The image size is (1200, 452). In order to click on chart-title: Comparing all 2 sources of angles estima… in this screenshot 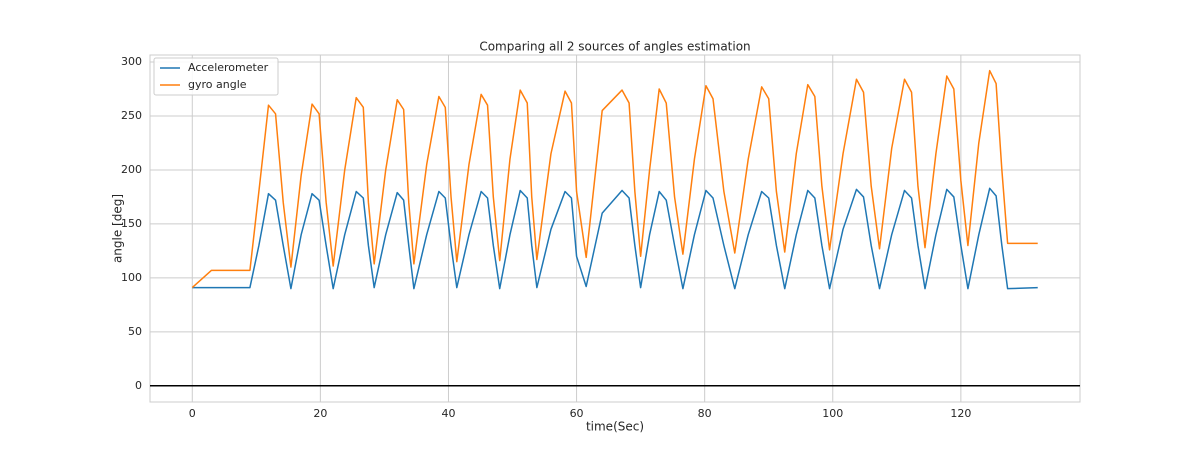, I will do `click(614, 47)`.